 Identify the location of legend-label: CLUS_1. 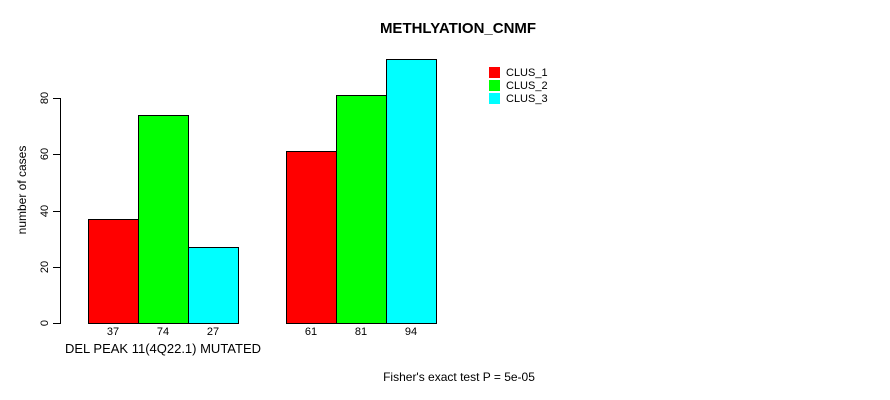
(527, 72).